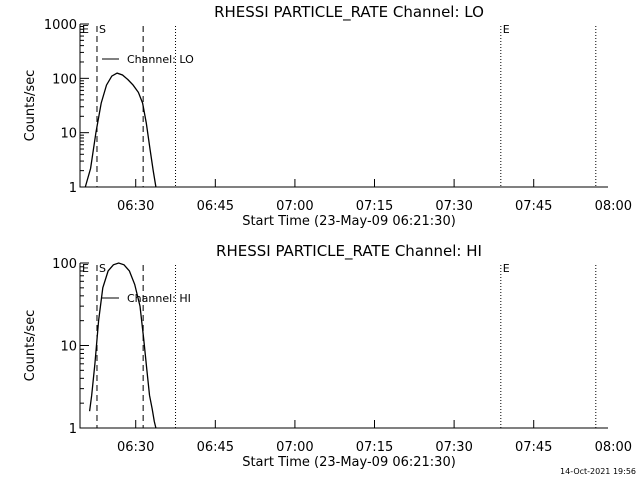 Image resolution: width=640 pixels, height=480 pixels. I want to click on footer-timestamp: 14-Oct-2021 19:56, so click(598, 471).